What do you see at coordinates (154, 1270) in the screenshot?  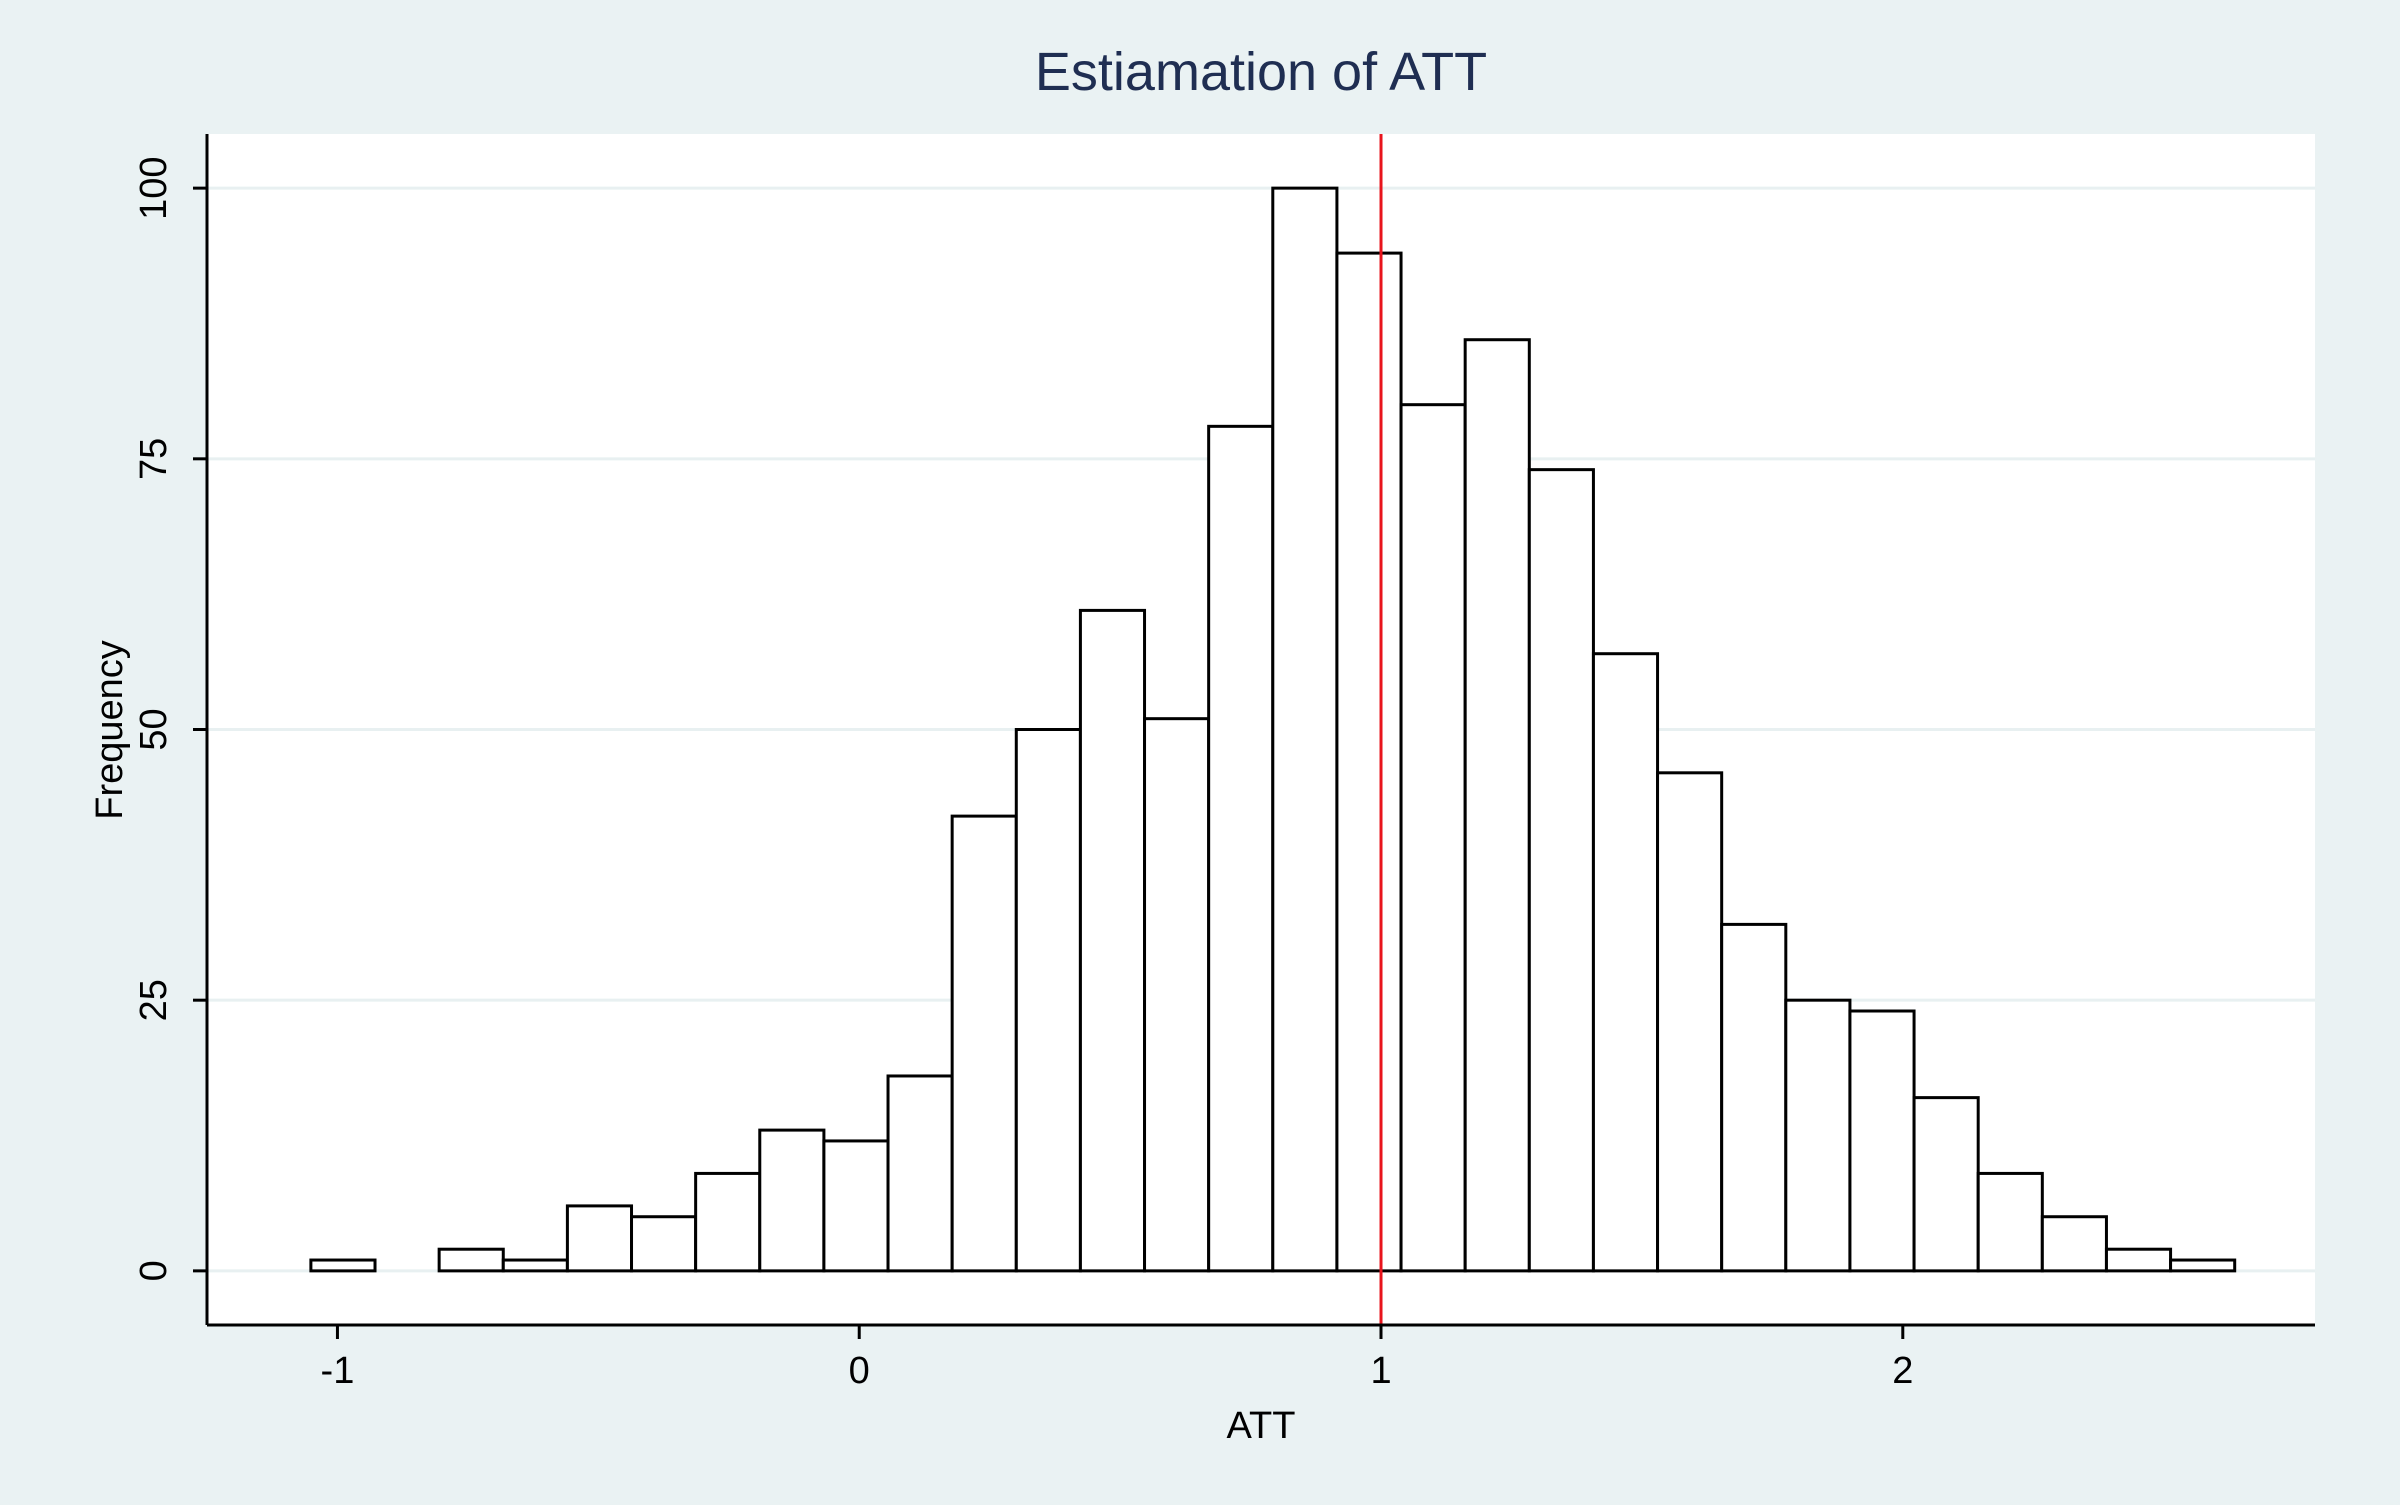 I see `y-tick-label: 0` at bounding box center [154, 1270].